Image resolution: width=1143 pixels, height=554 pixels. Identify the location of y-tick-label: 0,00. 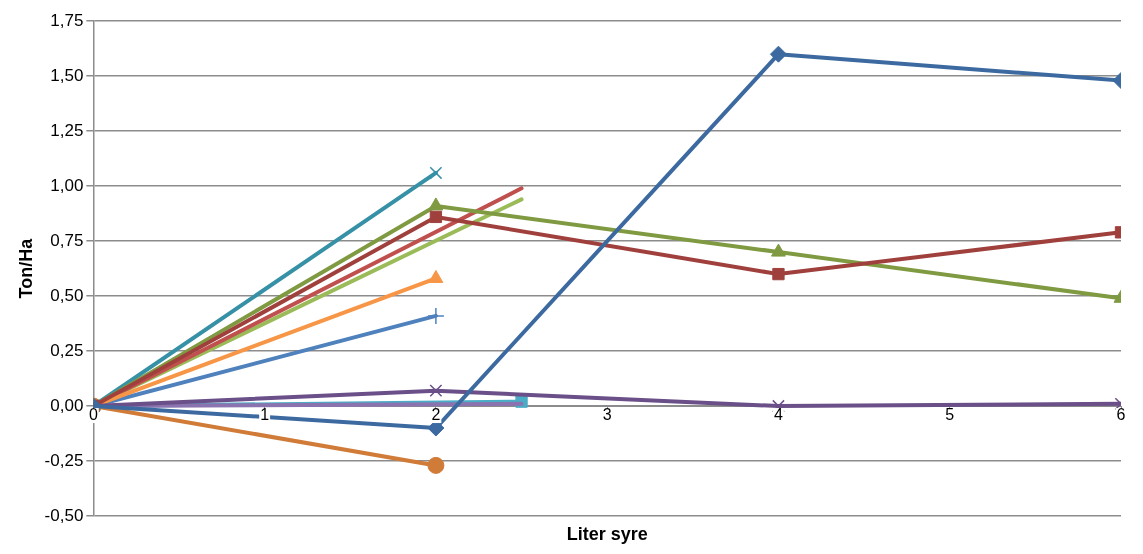
(67, 405).